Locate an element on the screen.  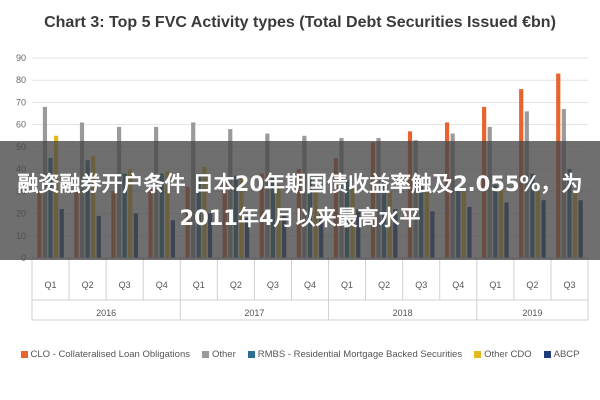
y-tick-label: 60 is located at coordinates (21, 125).